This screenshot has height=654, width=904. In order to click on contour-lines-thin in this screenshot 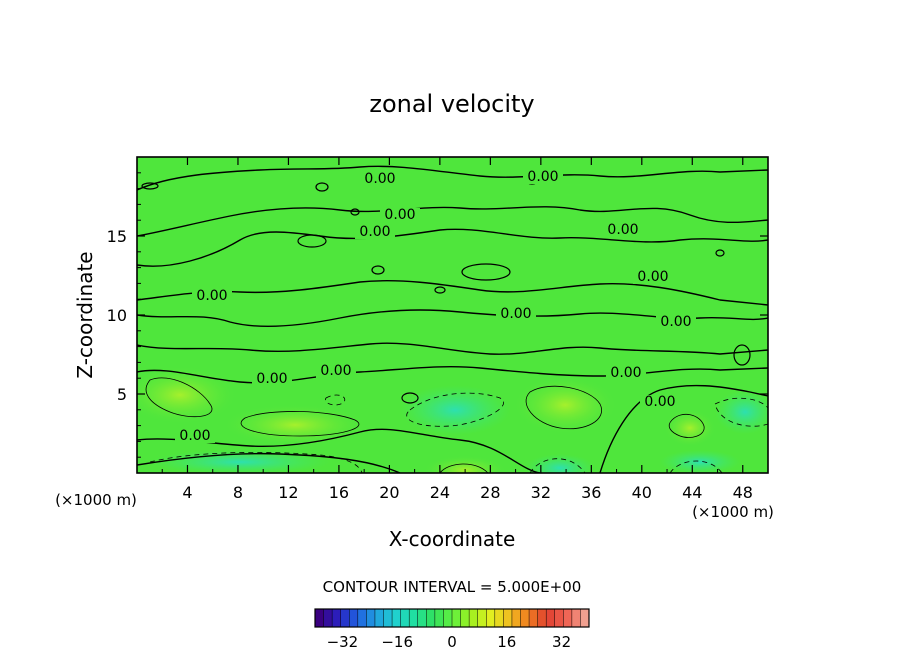, I will do `click(425, 425)`.